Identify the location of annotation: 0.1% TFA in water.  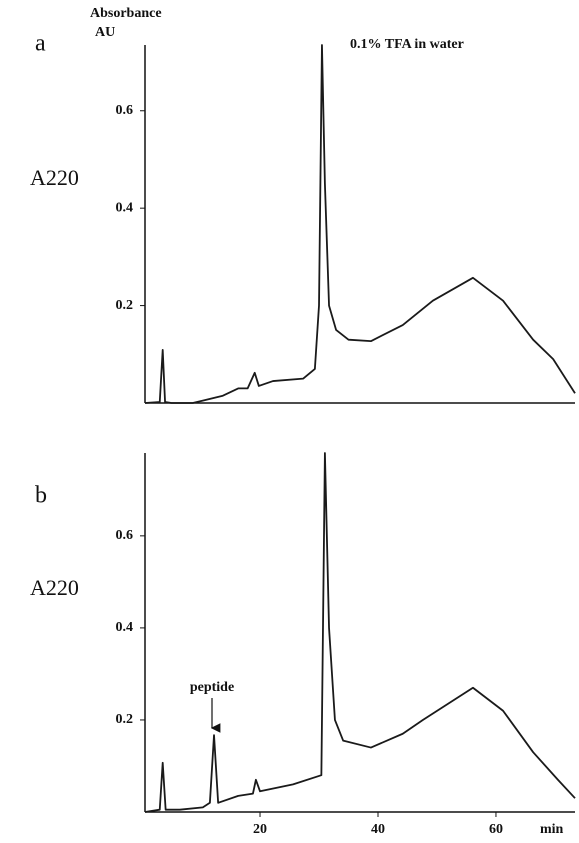
(407, 44).